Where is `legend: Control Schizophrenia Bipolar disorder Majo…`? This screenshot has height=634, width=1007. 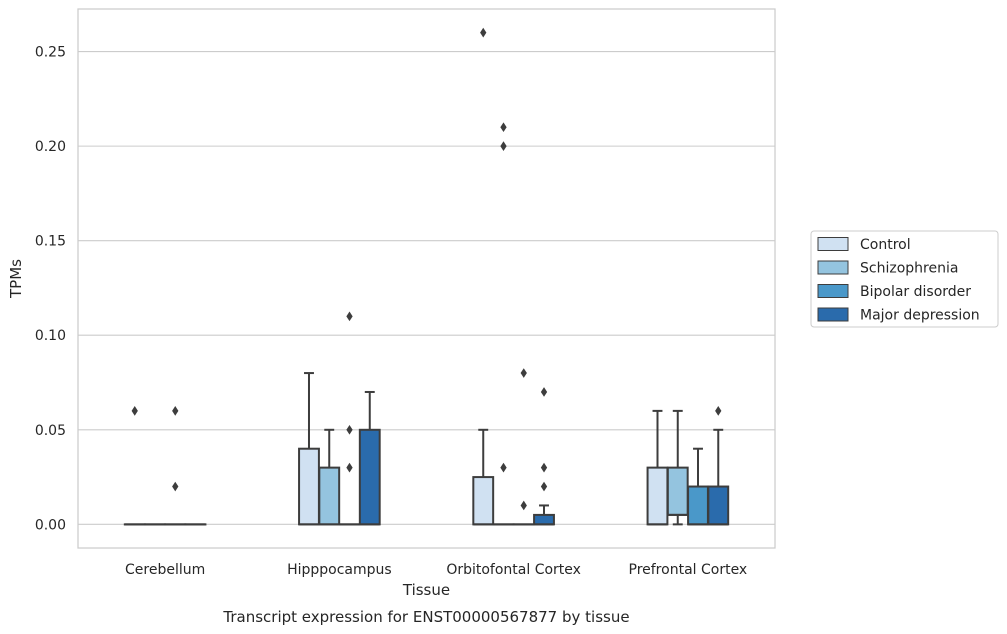 legend: Control Schizophrenia Bipolar disorder Majo… is located at coordinates (904, 279).